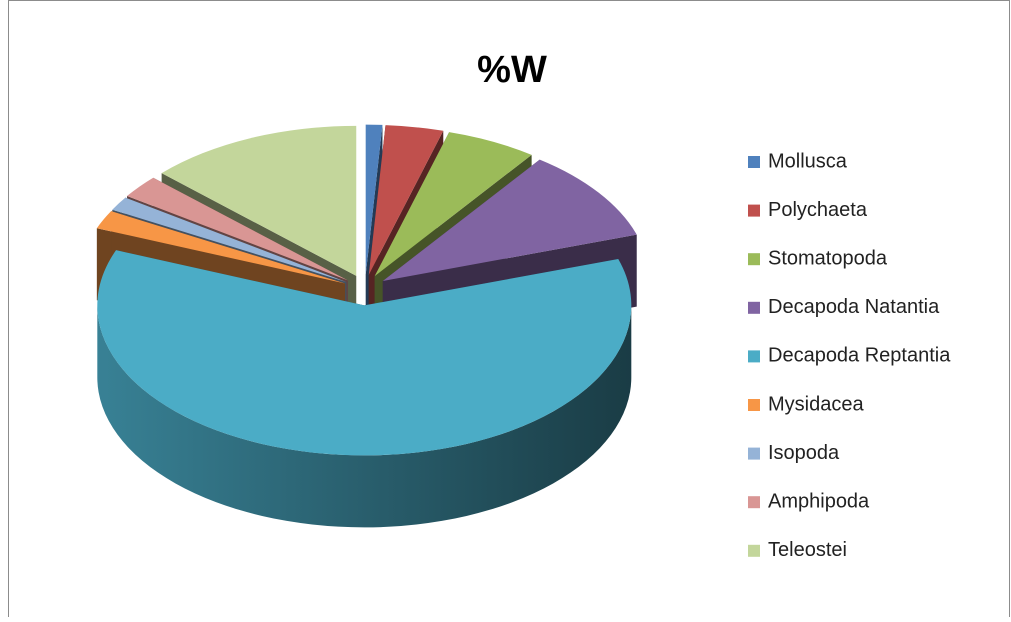  Describe the element at coordinates (859, 356) in the screenshot. I see `legend-label: Decapoda Reptantia` at that location.